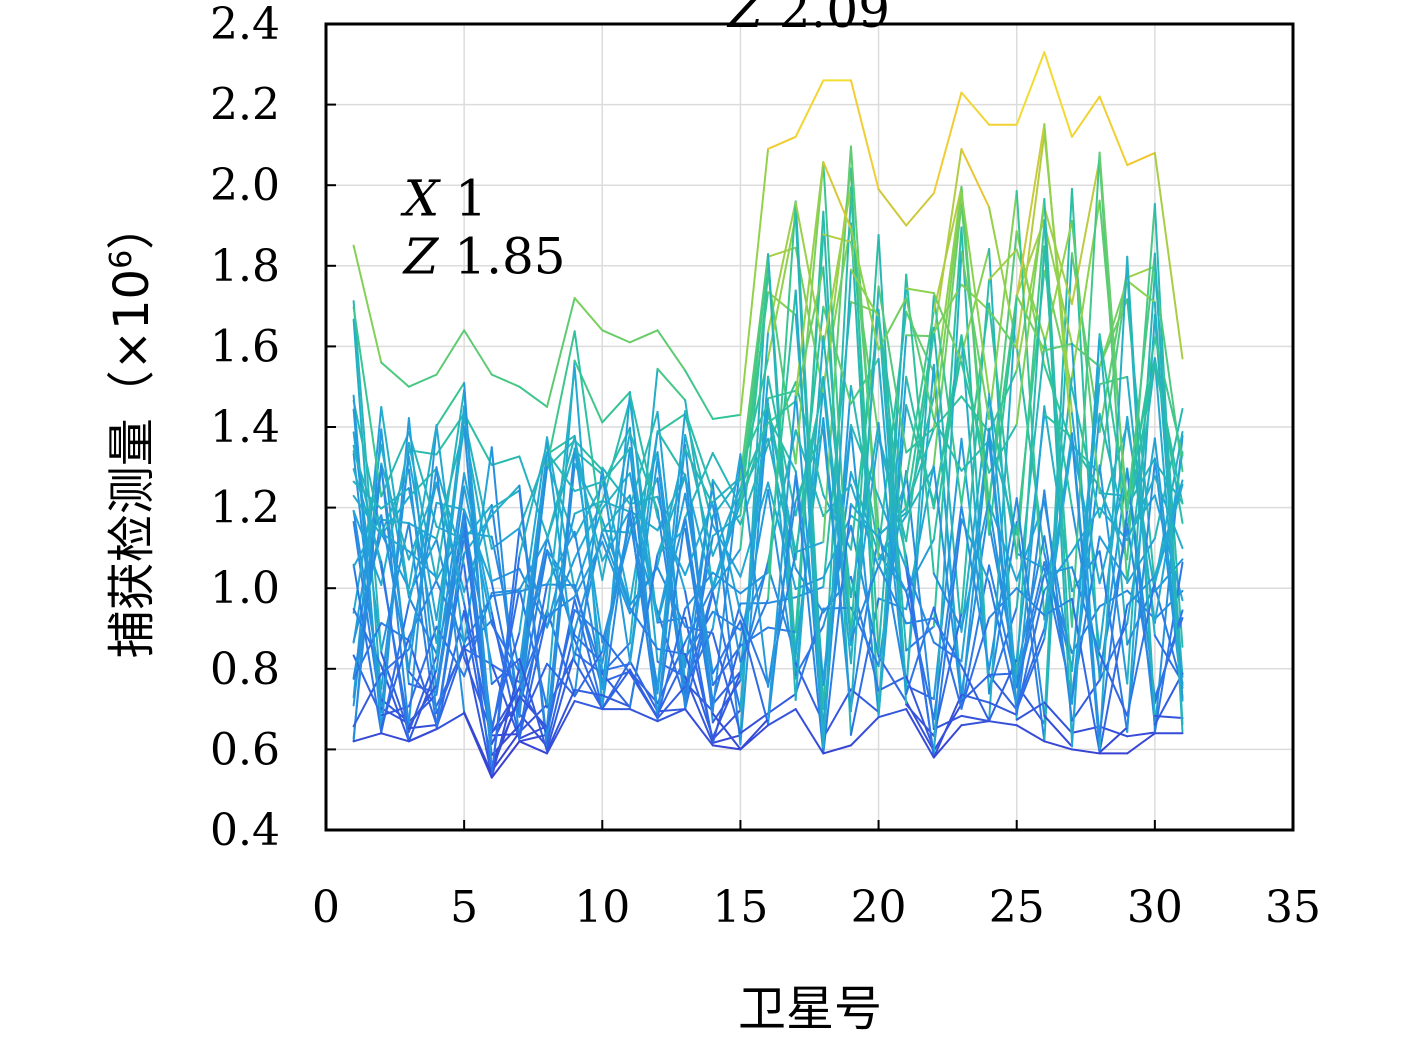  Describe the element at coordinates (326, 907) in the screenshot. I see `x-tick-label: 0` at that location.